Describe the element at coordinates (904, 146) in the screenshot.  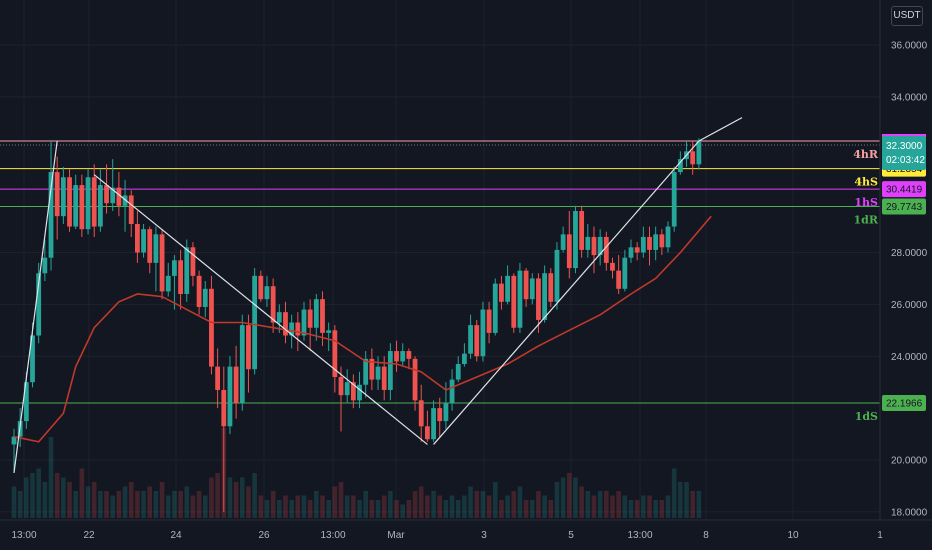
I see `last-price-value: 32.3000` at that location.